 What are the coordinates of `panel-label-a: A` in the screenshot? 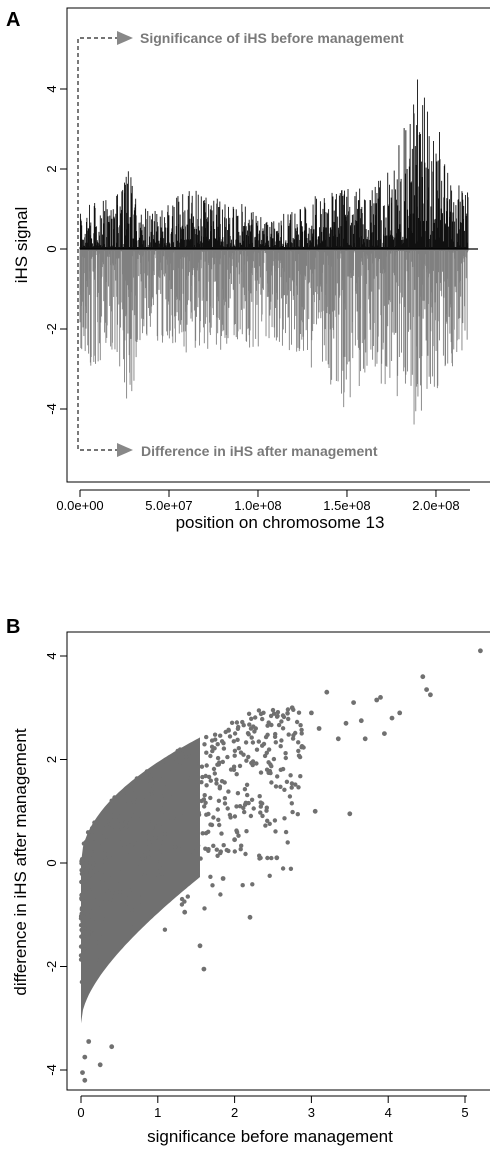 It's located at (13, 20).